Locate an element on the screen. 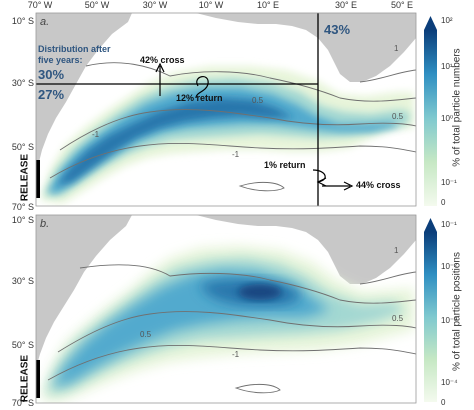 The image size is (474, 410). release-label-a: RELEASE is located at coordinates (25, 177).